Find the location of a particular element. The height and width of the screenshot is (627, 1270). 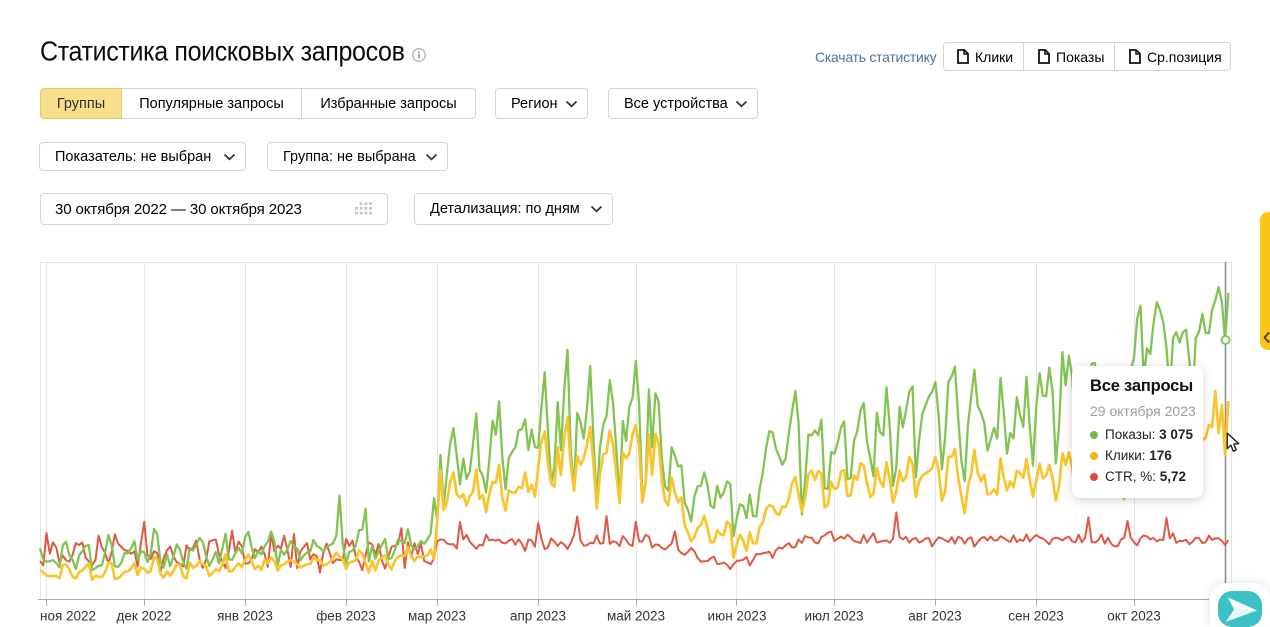

svg-text: авг 2023 is located at coordinates (934, 616).